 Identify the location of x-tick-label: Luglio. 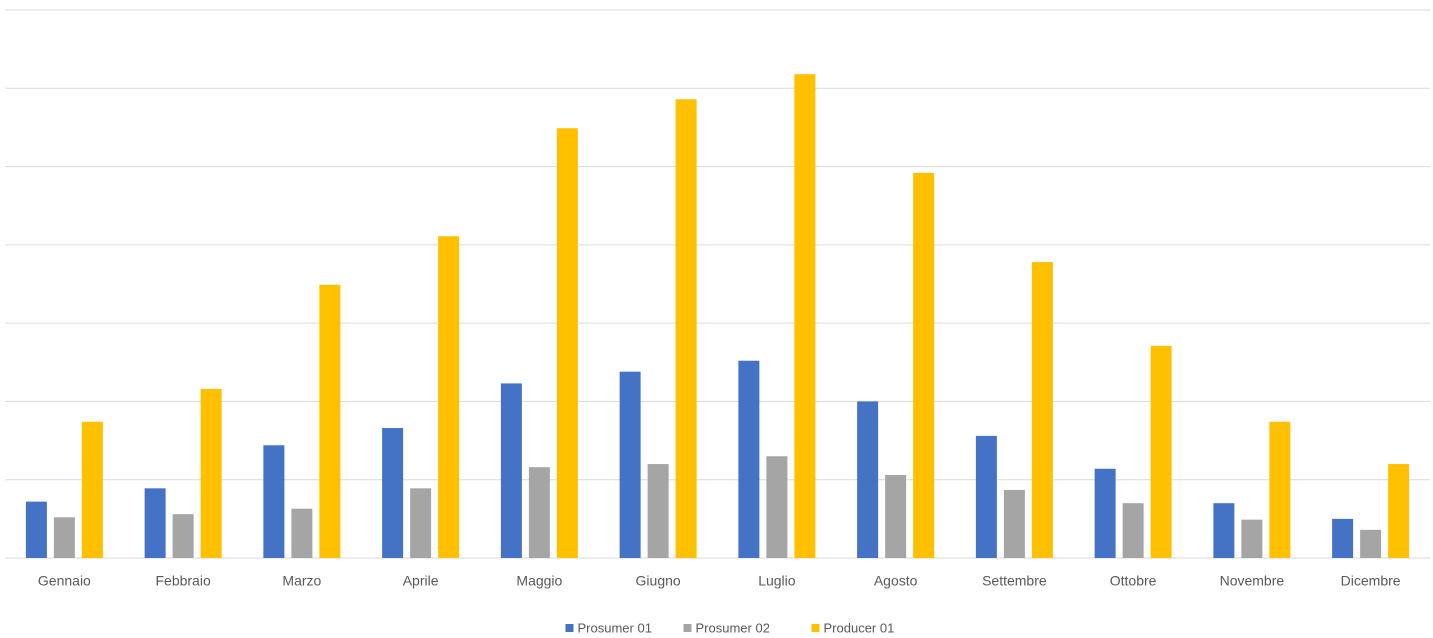
(777, 581).